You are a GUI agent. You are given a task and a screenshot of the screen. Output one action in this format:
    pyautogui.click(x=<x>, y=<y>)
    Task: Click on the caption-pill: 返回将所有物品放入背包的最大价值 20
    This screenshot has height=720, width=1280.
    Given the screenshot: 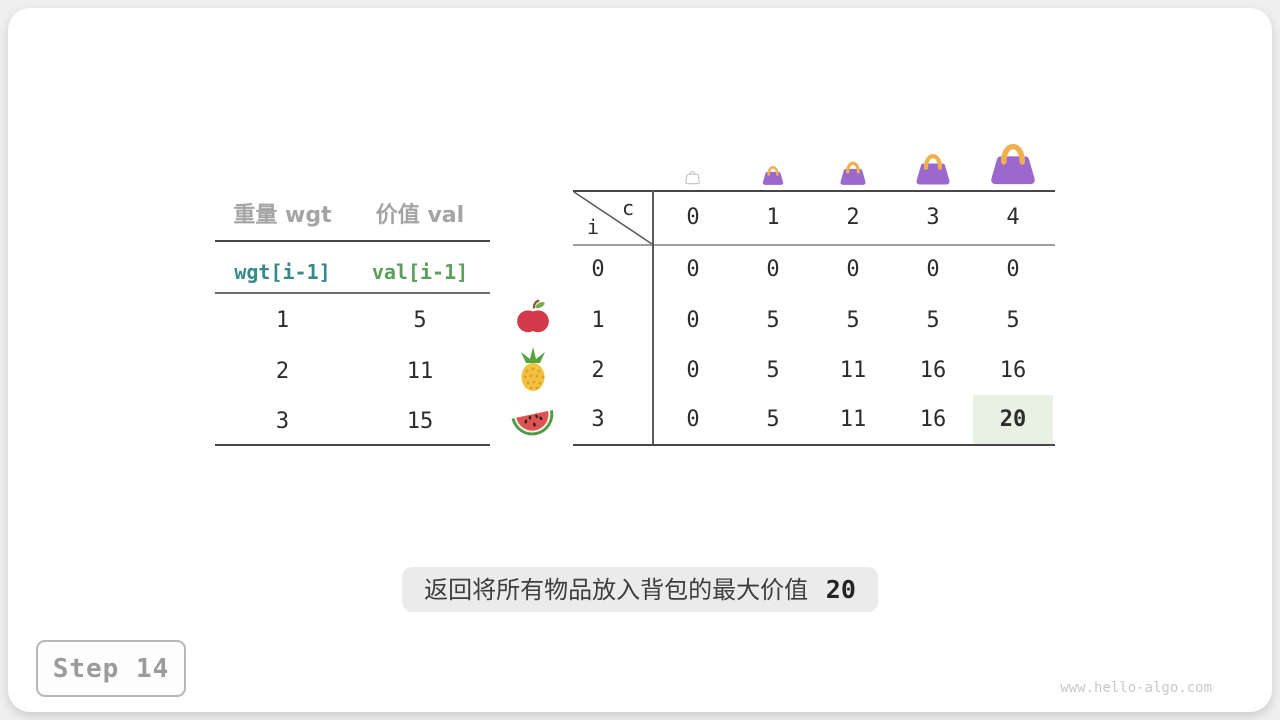 What is the action you would take?
    pyautogui.click(x=640, y=589)
    